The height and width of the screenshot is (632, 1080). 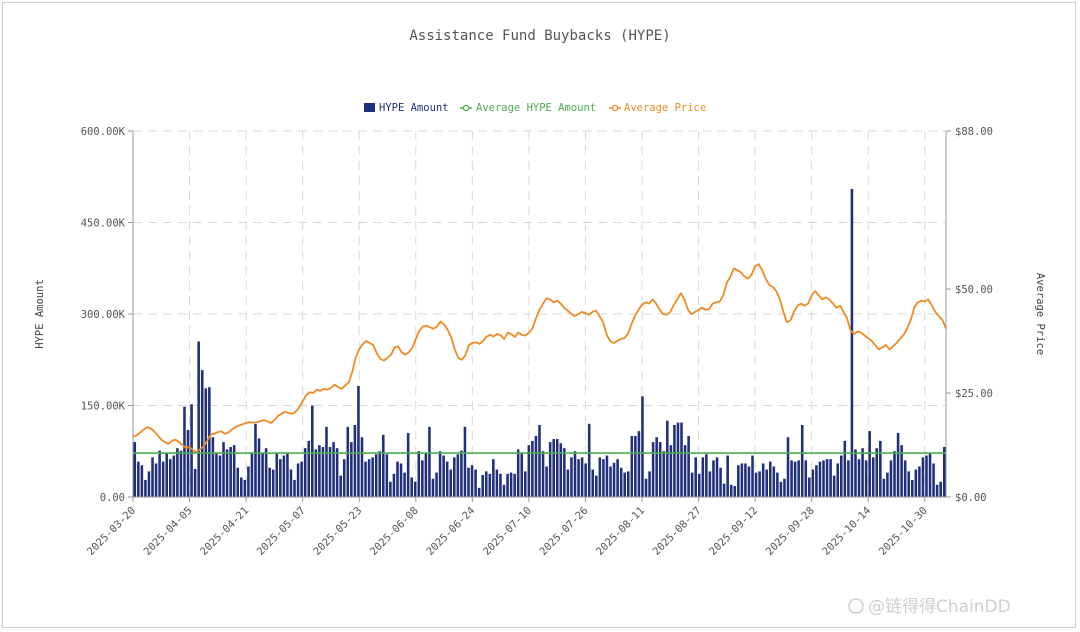 What do you see at coordinates (903, 531) in the screenshot?
I see `x-tick-label: 2025-10-30` at bounding box center [903, 531].